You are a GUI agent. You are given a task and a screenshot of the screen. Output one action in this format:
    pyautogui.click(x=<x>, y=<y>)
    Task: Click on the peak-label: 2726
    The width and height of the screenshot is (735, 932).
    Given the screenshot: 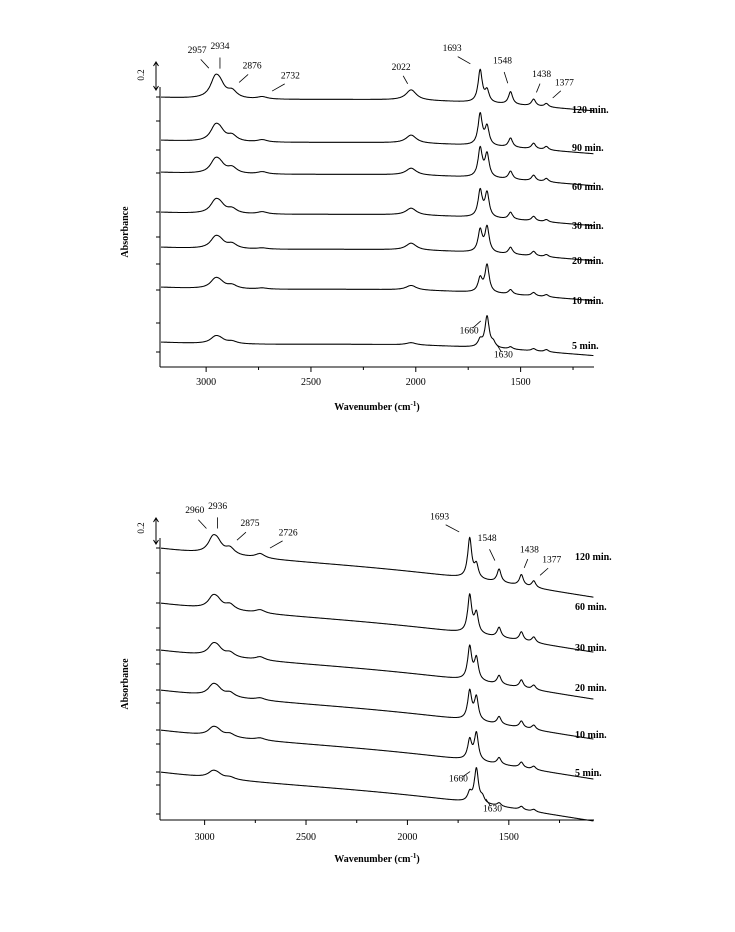 What is the action you would take?
    pyautogui.click(x=288, y=533)
    